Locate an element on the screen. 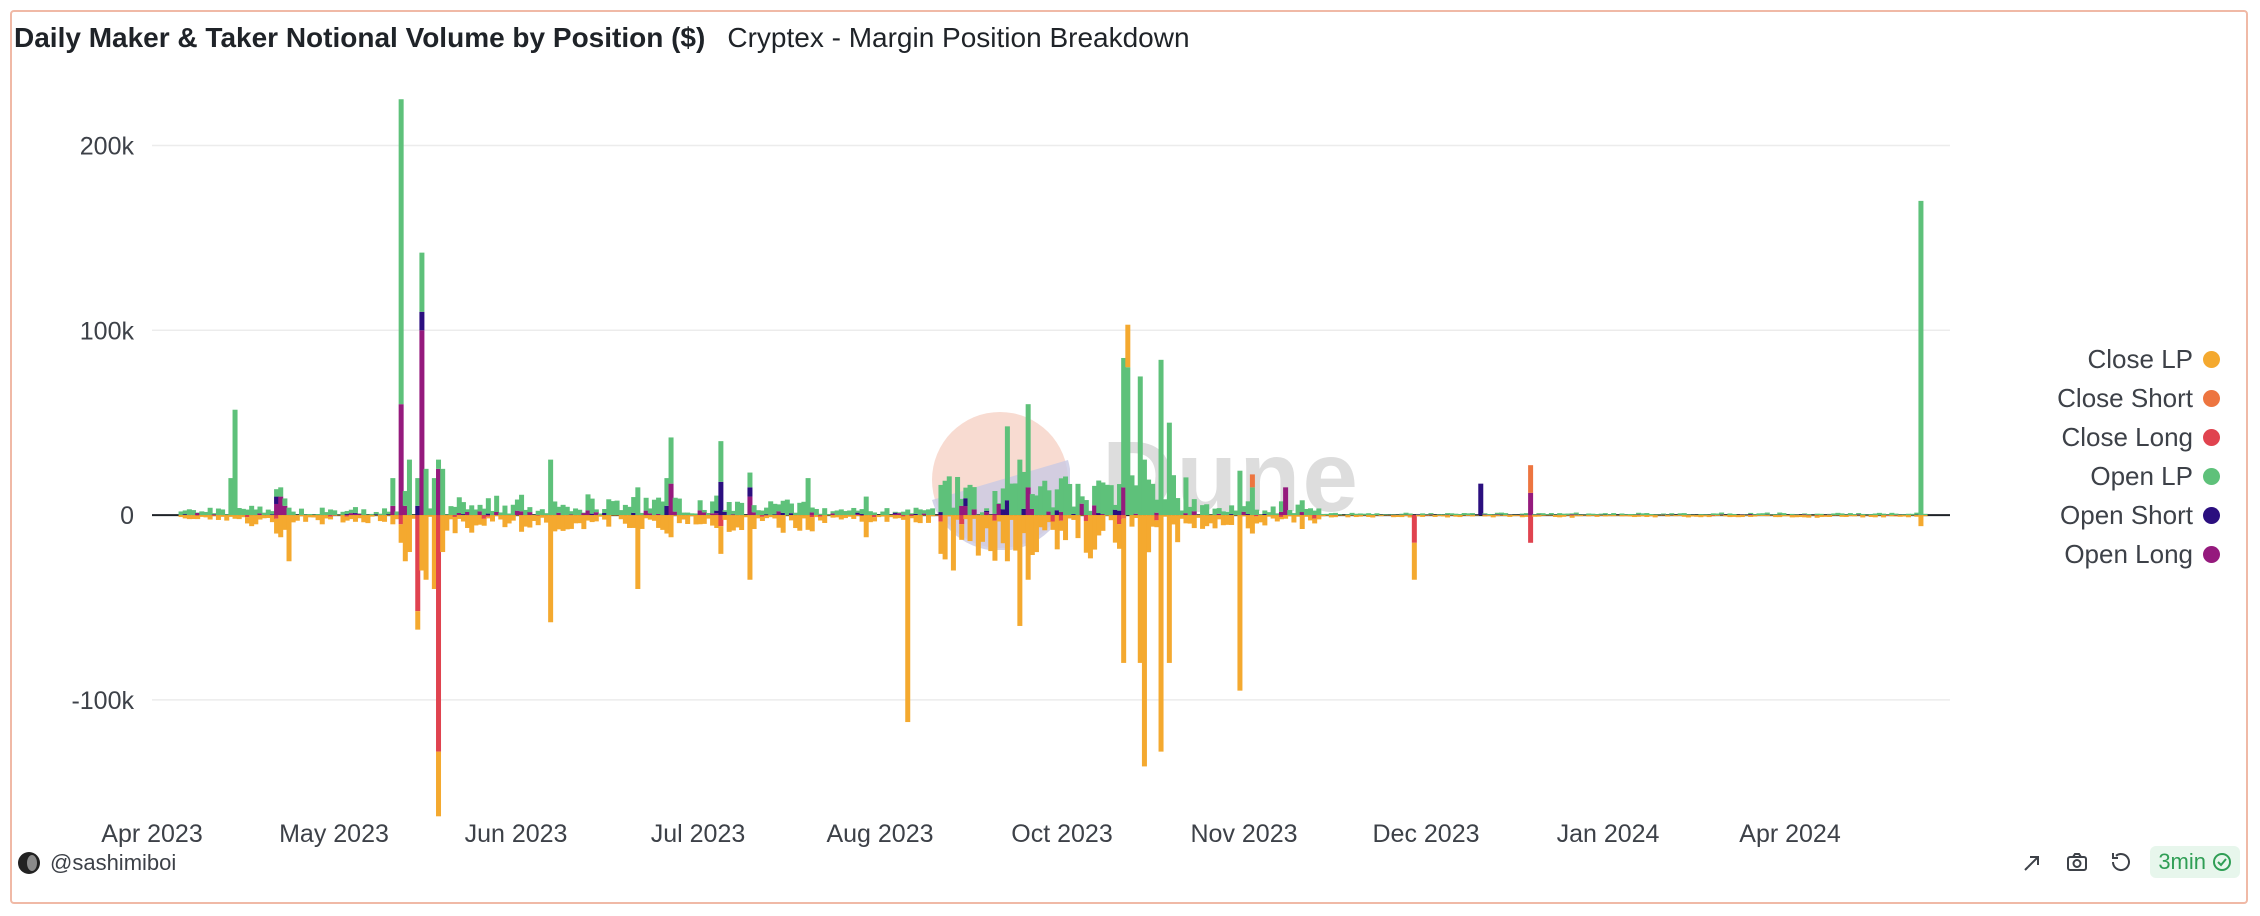  legend-item-open-short: Open Short is located at coordinates (2060, 515).